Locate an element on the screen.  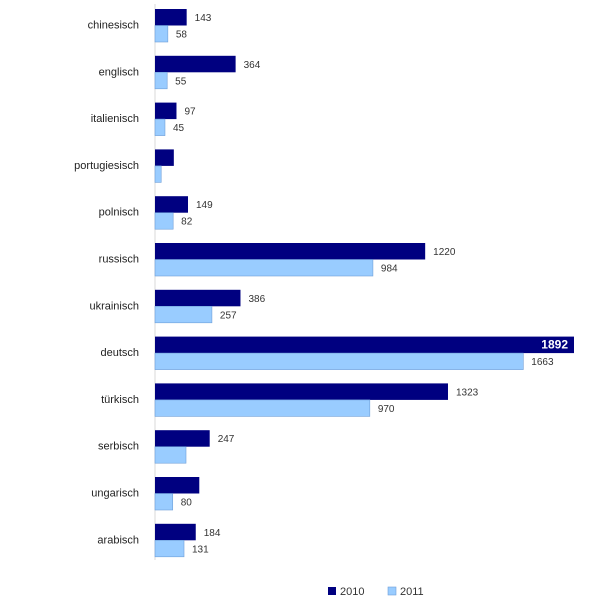
category-label: serbisch is located at coordinates (118, 447).